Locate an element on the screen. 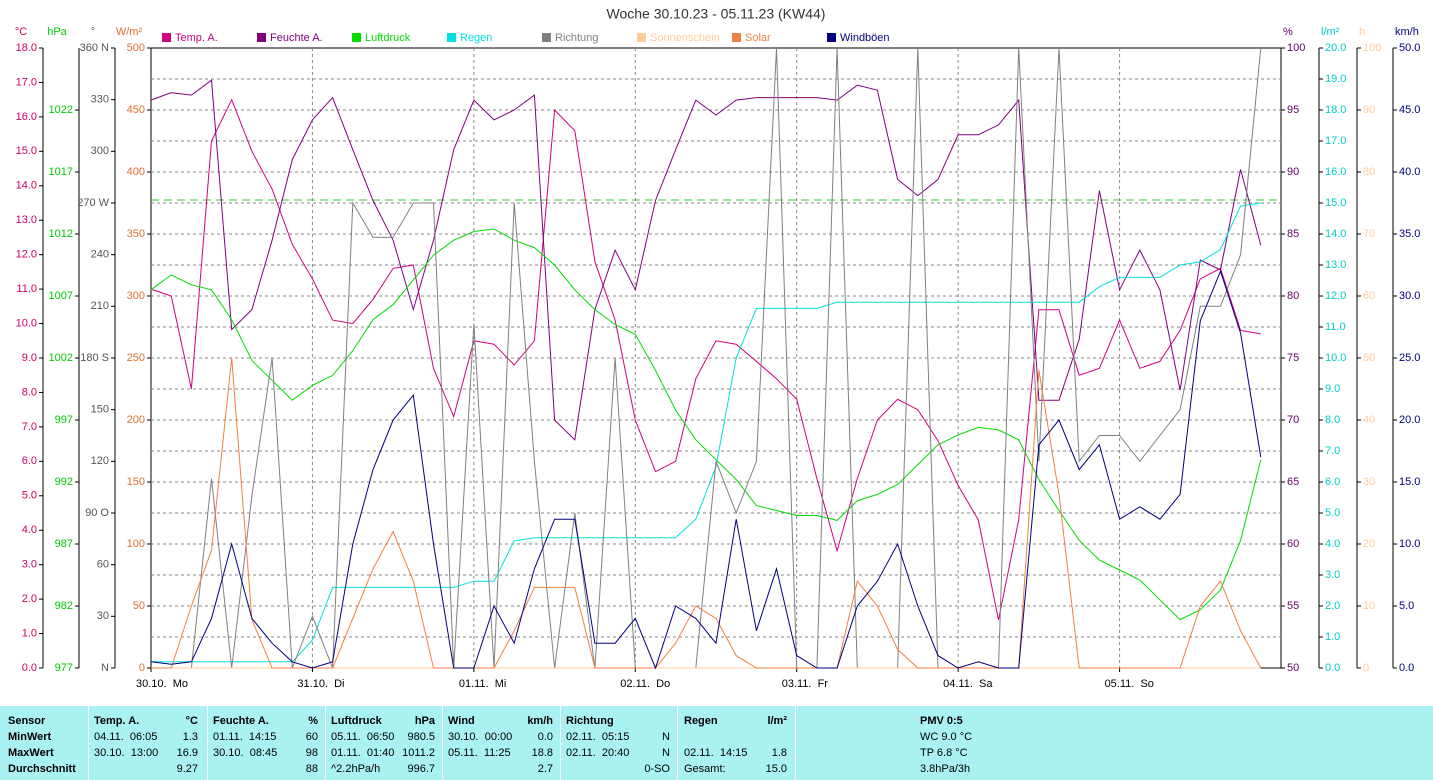  y-tick-label: 95 is located at coordinates (1293, 110).